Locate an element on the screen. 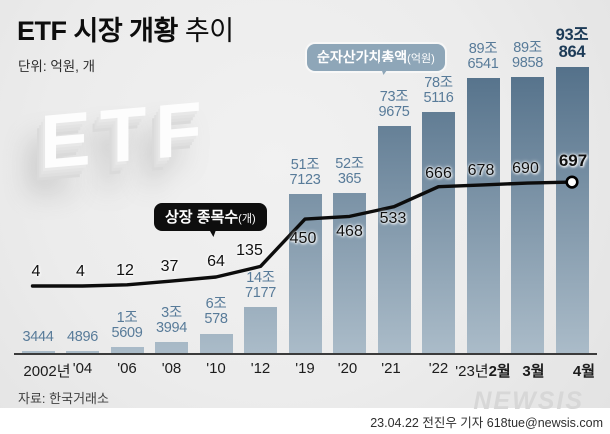 This screenshot has height=434, width=610. bar-value-label: 52조 365 is located at coordinates (349, 171).